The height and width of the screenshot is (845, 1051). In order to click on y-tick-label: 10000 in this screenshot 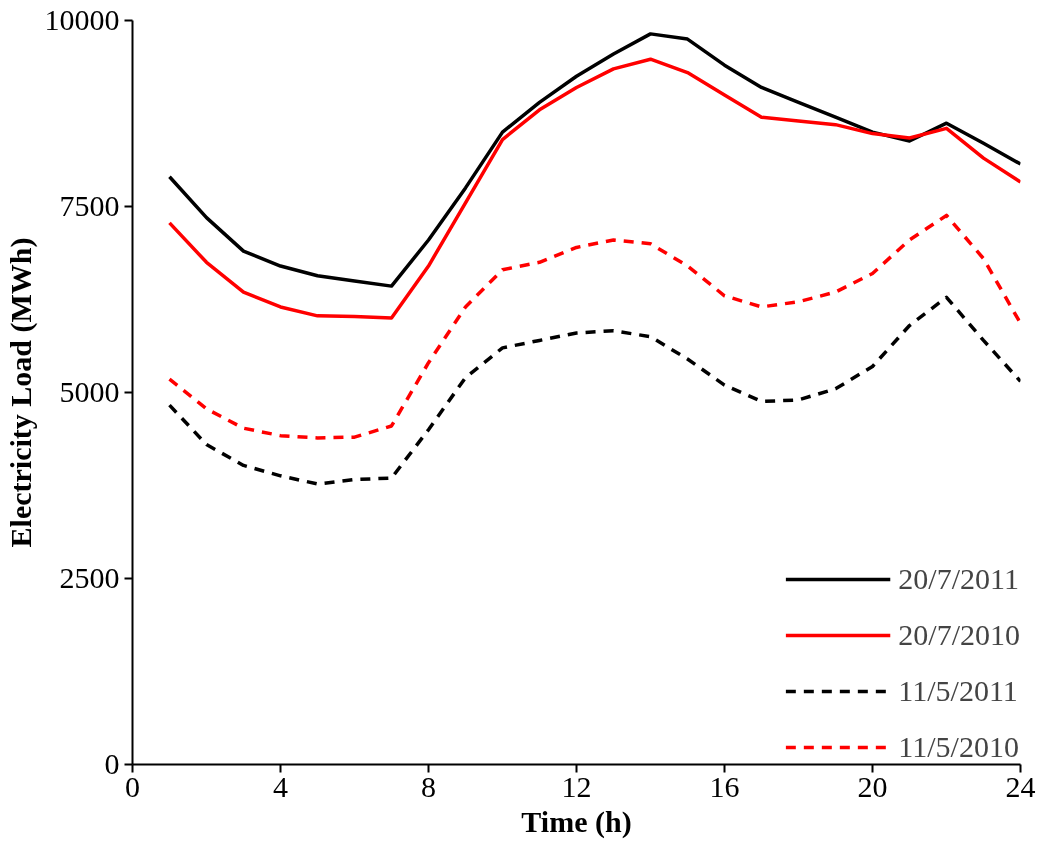, I will do `click(82, 19)`.